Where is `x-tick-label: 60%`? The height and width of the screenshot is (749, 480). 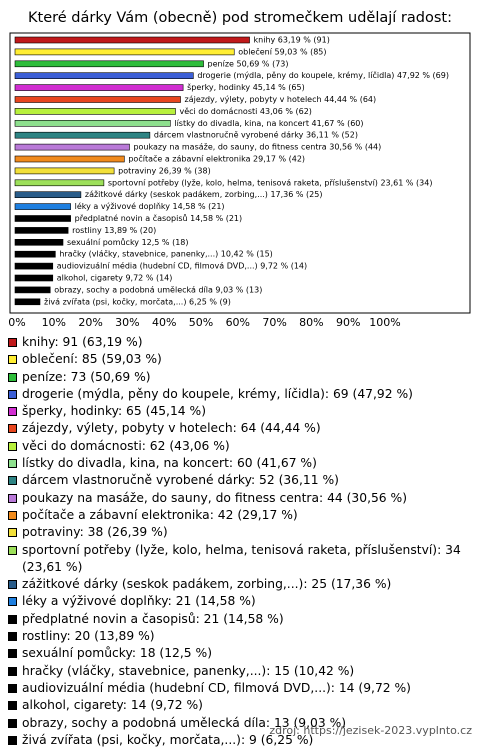
x-tick-label: 60% is located at coordinates (238, 322).